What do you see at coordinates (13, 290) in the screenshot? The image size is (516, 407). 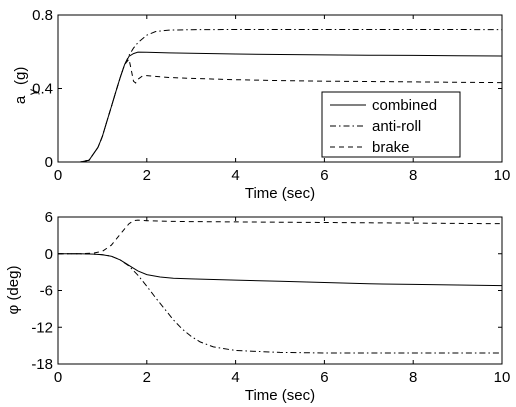 I see `y-axis-label: φ (deg)` at bounding box center [13, 290].